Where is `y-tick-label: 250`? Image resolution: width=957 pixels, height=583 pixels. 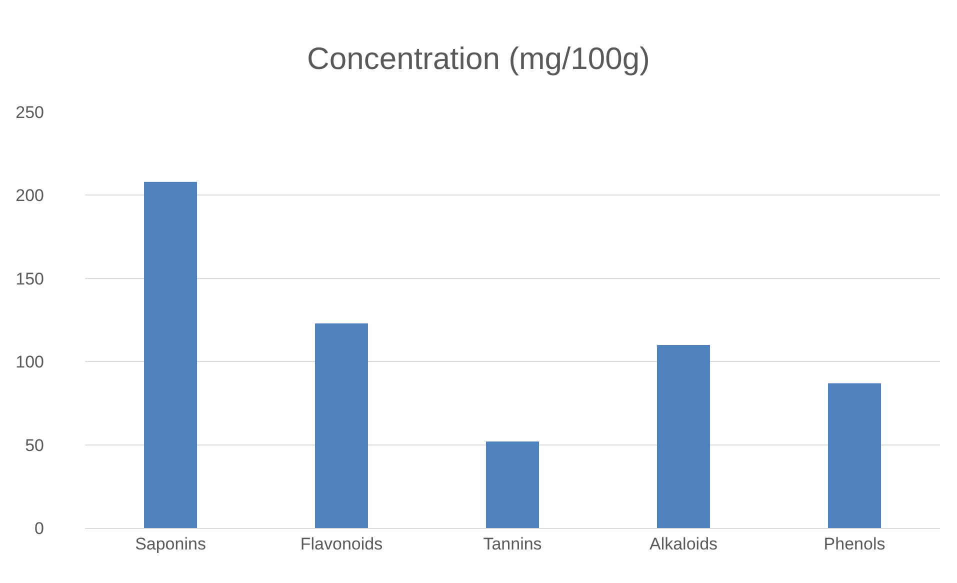 y-tick-label: 250 is located at coordinates (30, 112).